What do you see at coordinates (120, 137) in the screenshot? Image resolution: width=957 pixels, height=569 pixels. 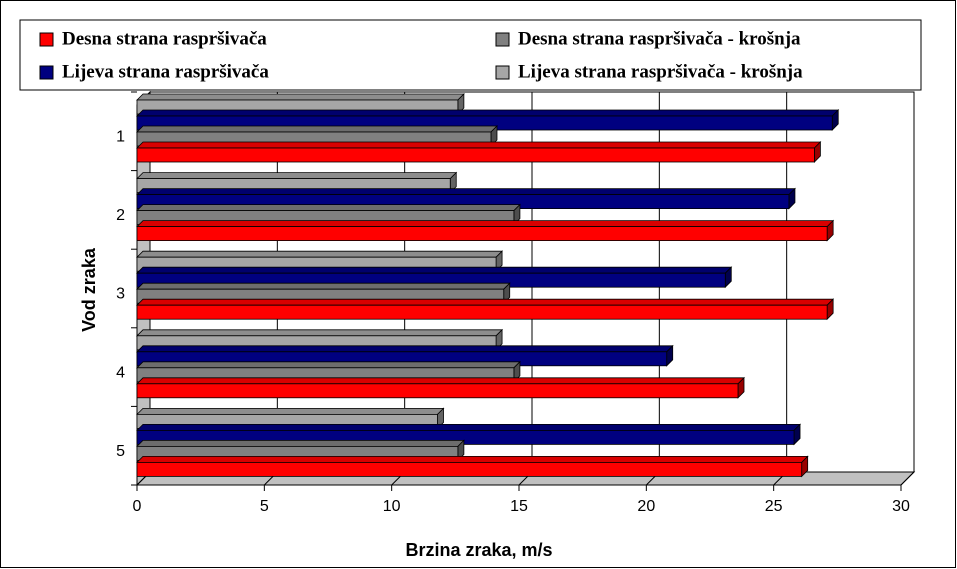 I see `y-tick-label: 1` at bounding box center [120, 137].